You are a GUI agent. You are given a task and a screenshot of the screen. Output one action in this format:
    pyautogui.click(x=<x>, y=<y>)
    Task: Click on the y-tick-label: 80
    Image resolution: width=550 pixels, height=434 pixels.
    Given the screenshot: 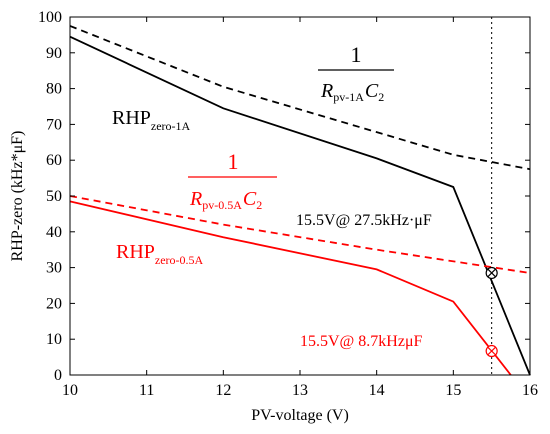 What is the action you would take?
    pyautogui.click(x=54, y=89)
    